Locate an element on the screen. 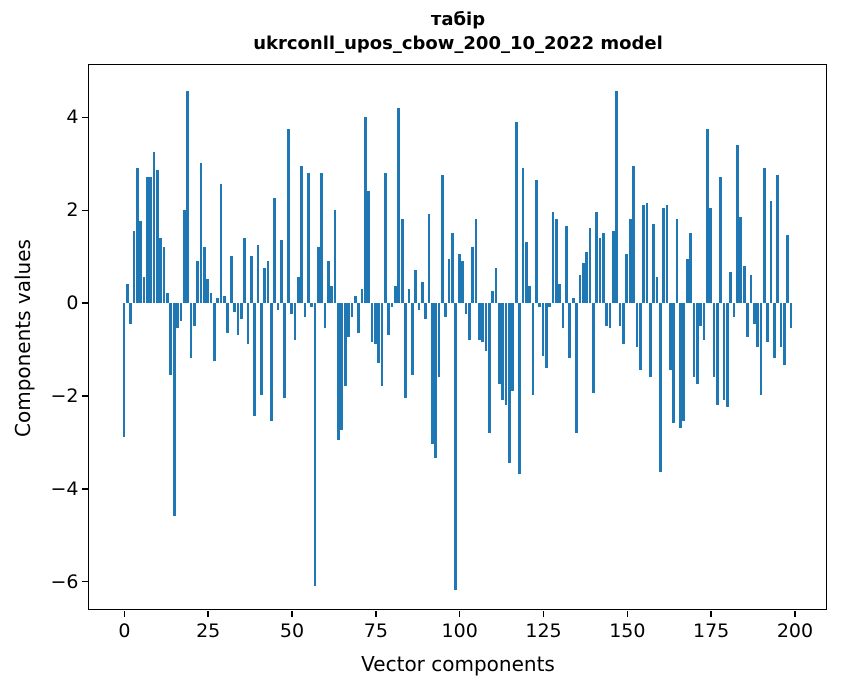  x-tick-label: 0 is located at coordinates (124, 630).